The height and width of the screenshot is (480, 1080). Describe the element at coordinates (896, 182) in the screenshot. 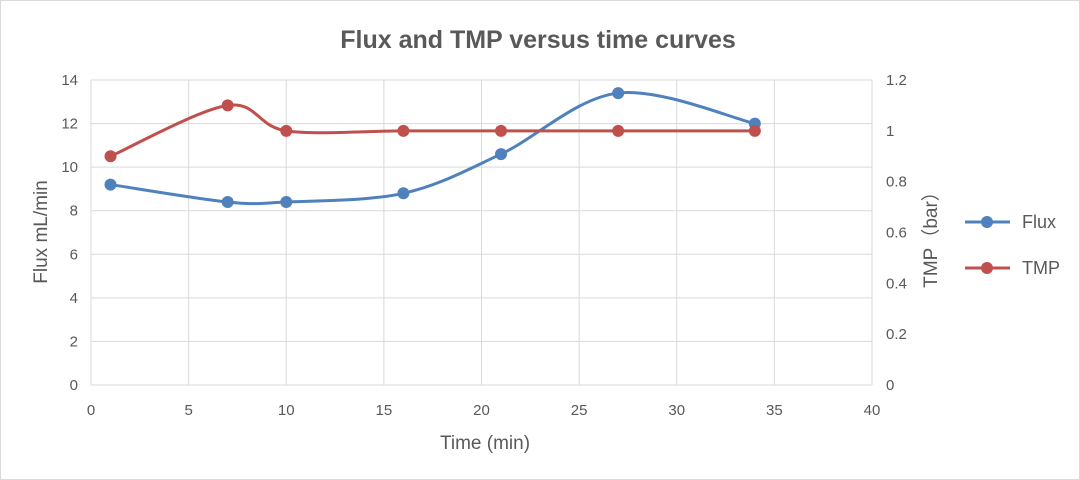

I see `y2-tick-label: 0.8` at that location.